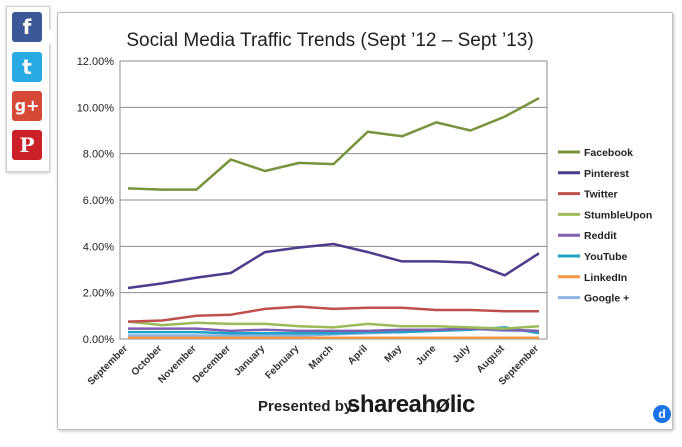 Image resolution: width=682 pixels, height=447 pixels. I want to click on legend-label: Google +, so click(606, 299).